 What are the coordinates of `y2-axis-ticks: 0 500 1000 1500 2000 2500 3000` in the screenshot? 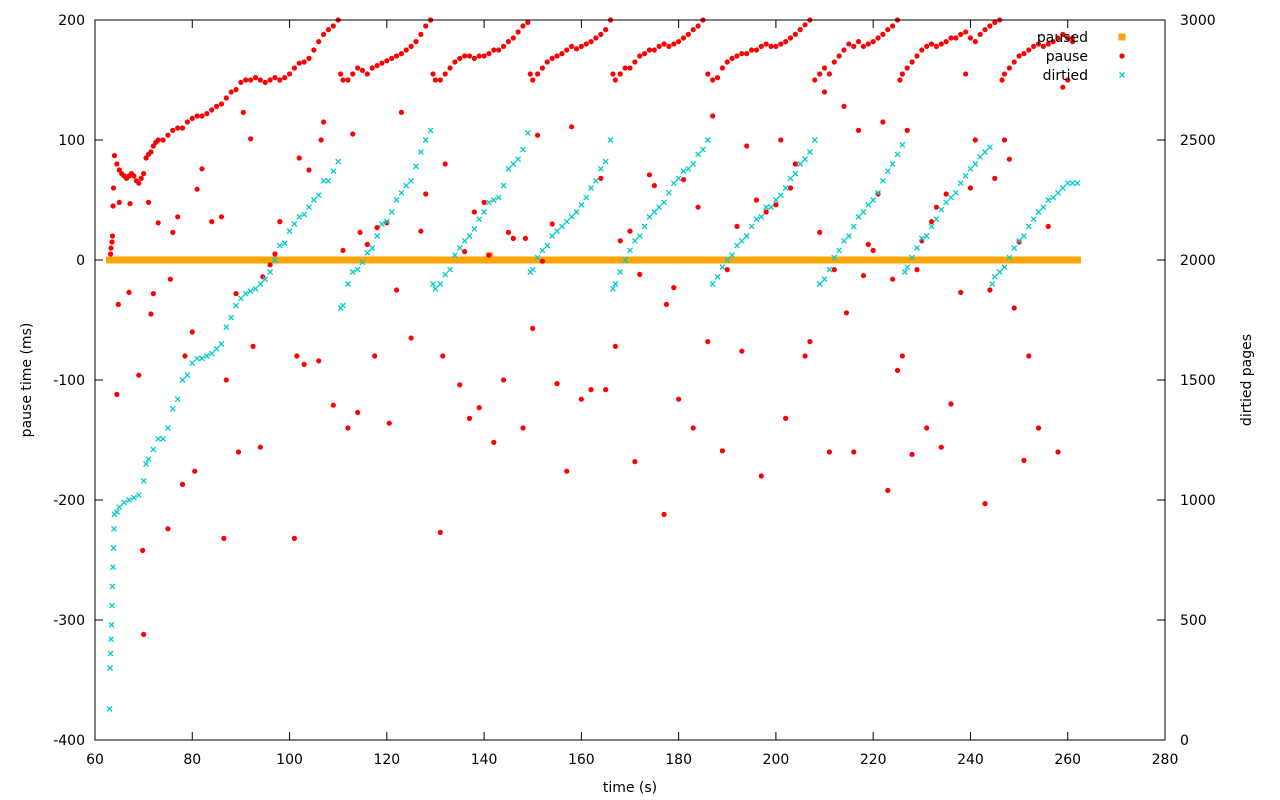 It's located at (1186, 381).